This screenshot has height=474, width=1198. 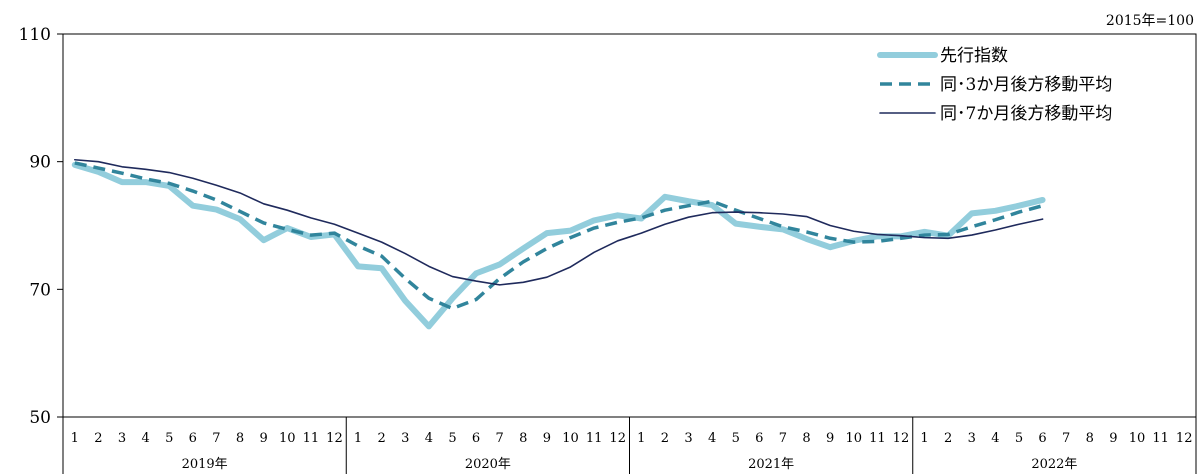 What do you see at coordinates (488, 464) in the screenshot?
I see `year-label: 2020年` at bounding box center [488, 464].